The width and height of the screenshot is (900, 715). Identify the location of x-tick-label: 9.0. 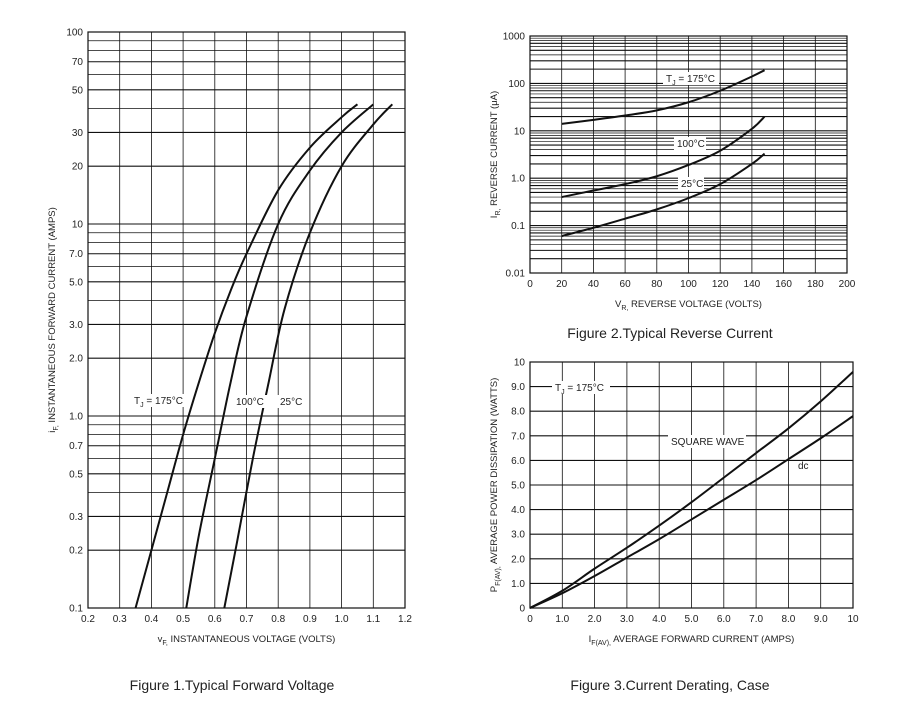
(821, 619).